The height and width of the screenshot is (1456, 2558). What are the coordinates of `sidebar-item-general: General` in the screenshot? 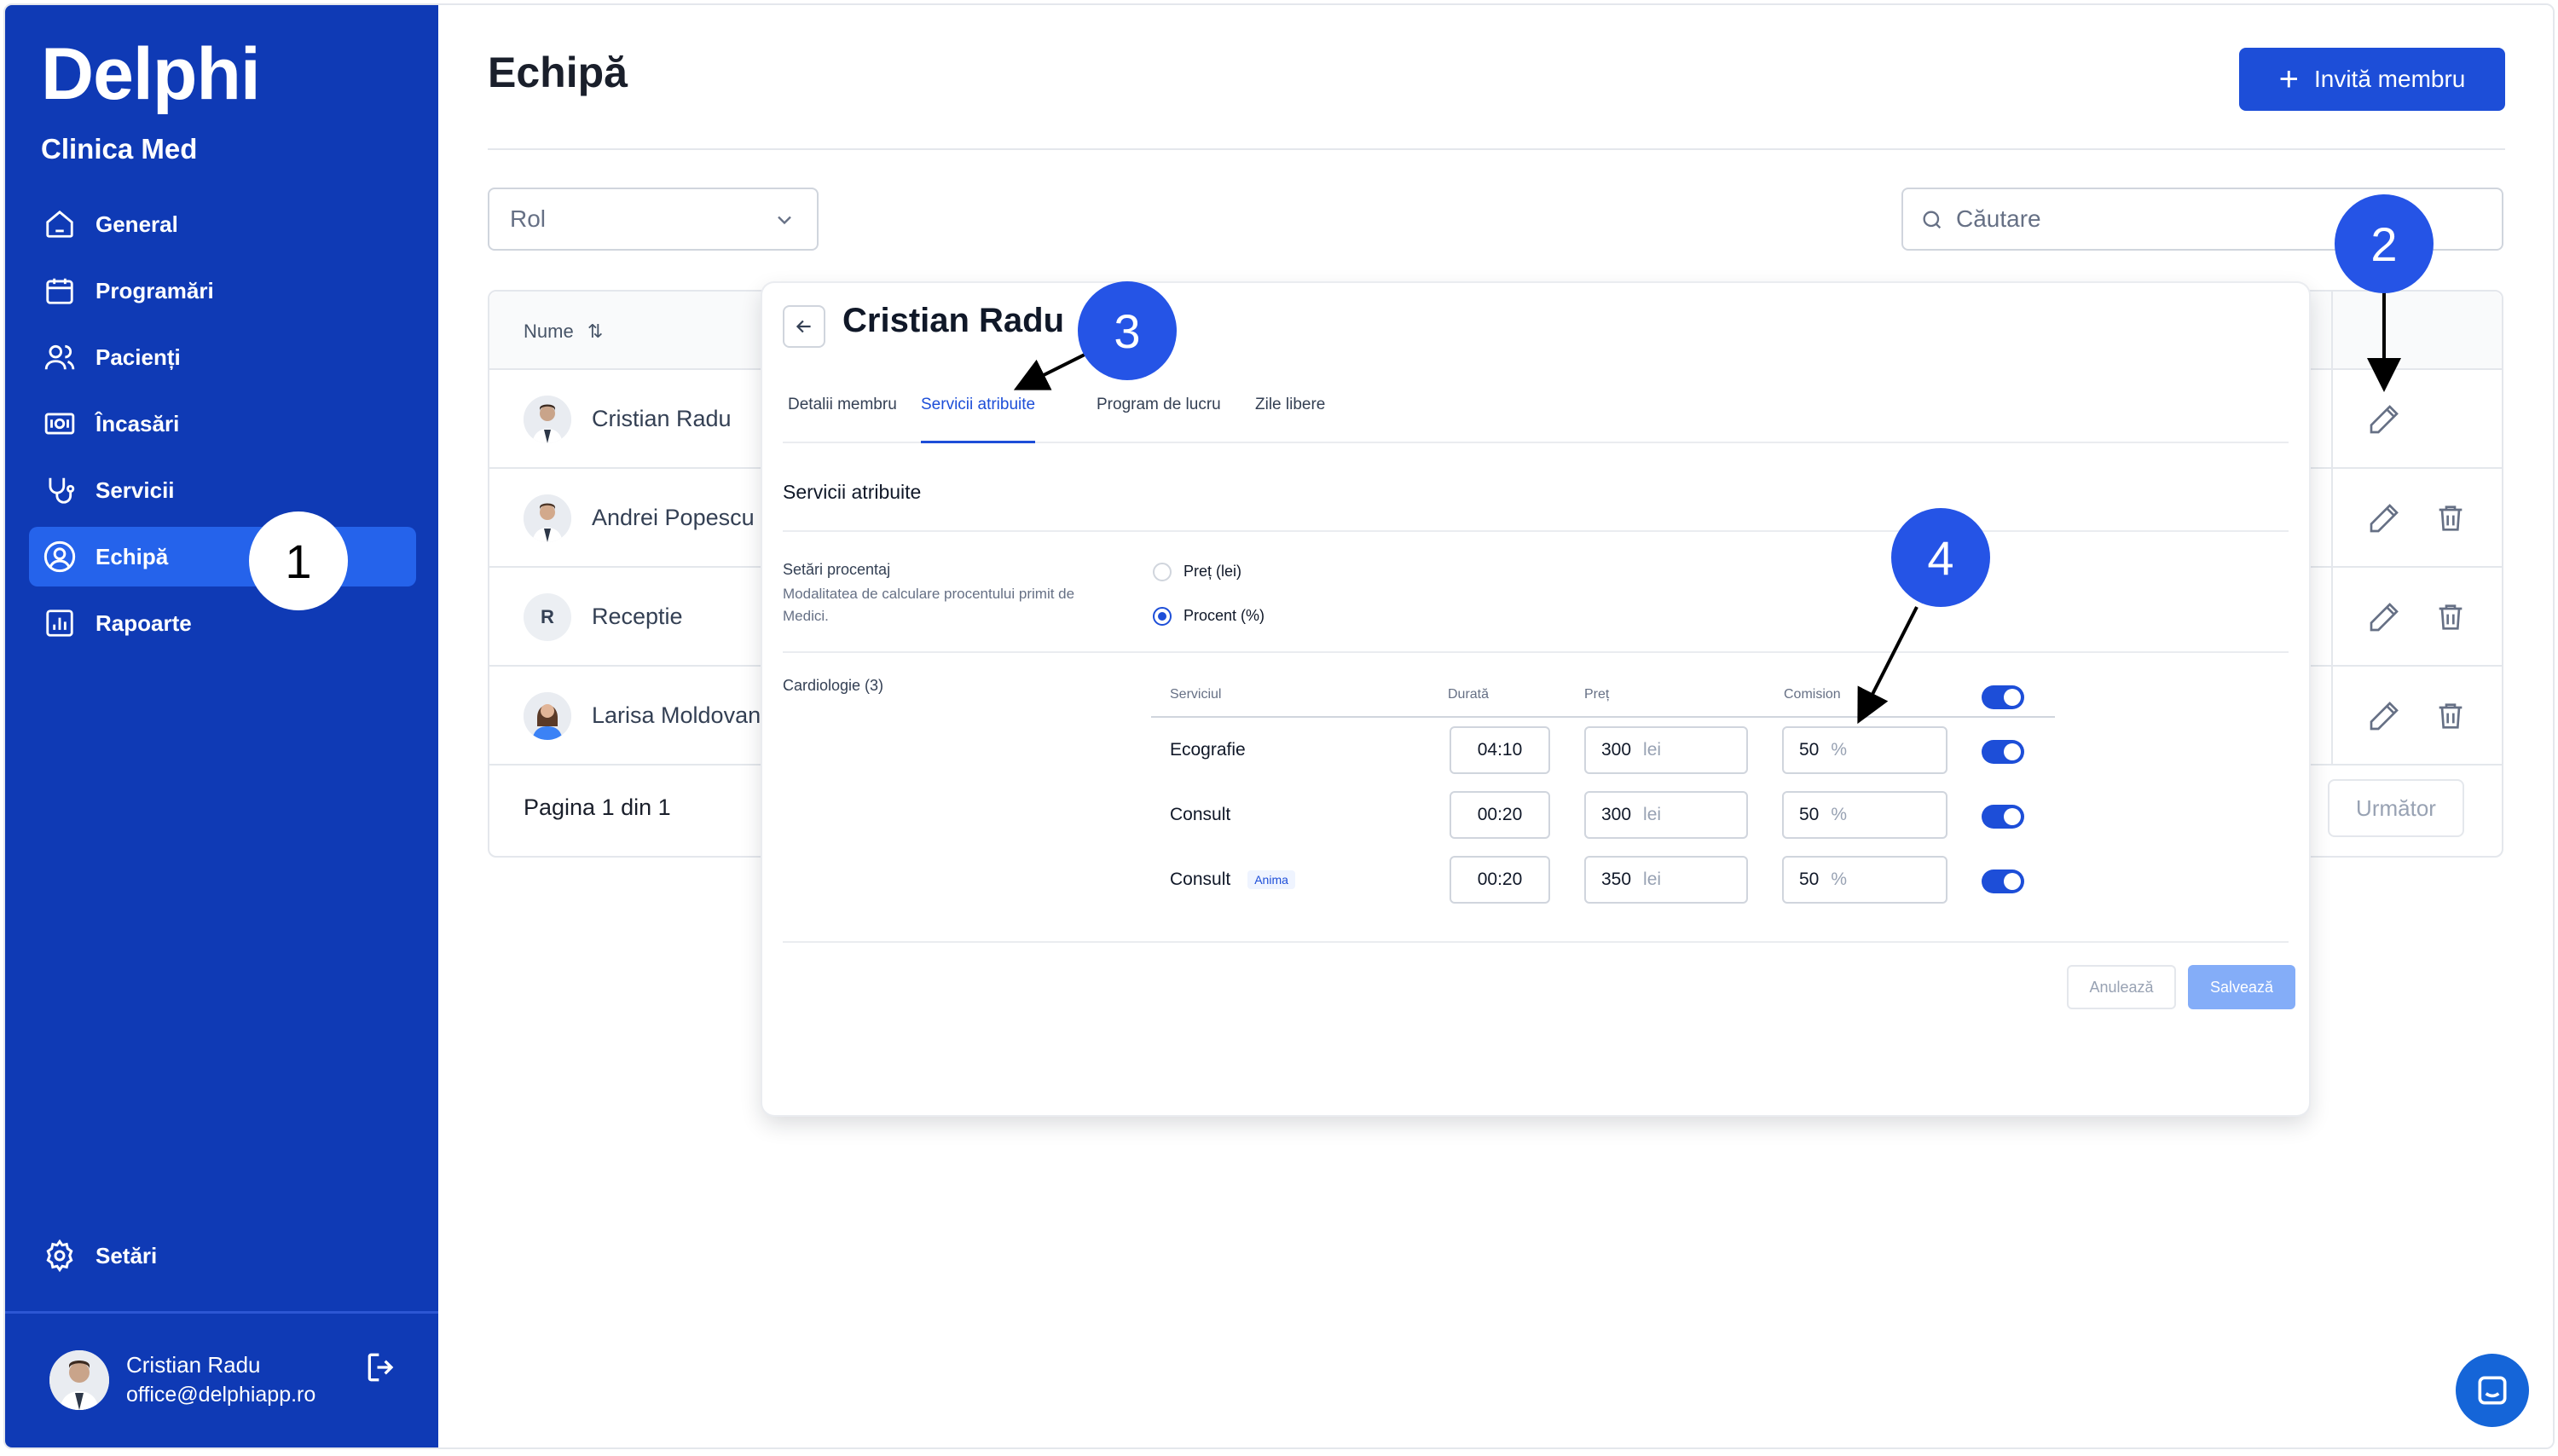 It's located at (222, 224).